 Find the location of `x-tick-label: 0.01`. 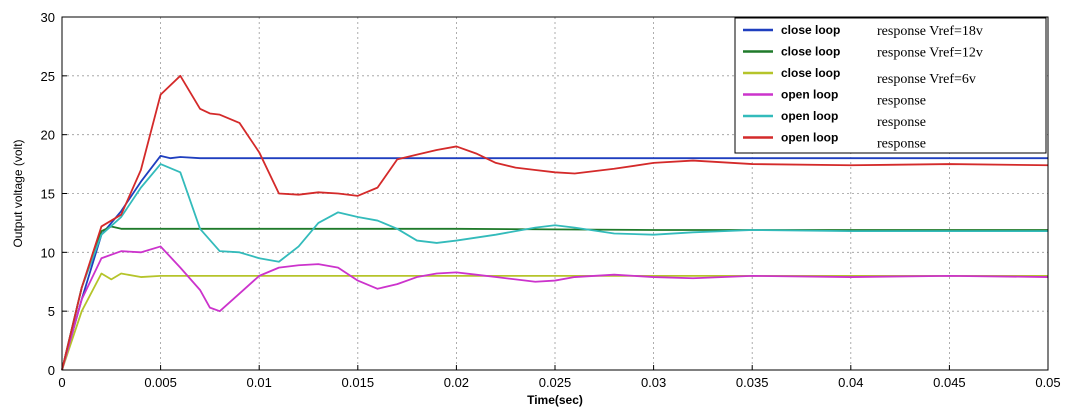

x-tick-label: 0.01 is located at coordinates (259, 382).